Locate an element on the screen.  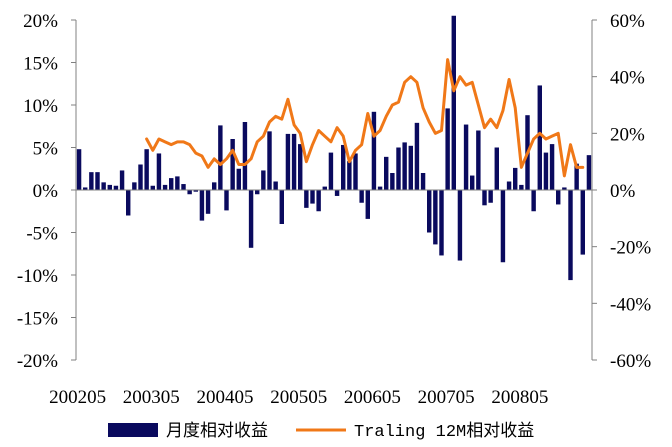
left-tick-label: 0% is located at coordinates (46, 191).